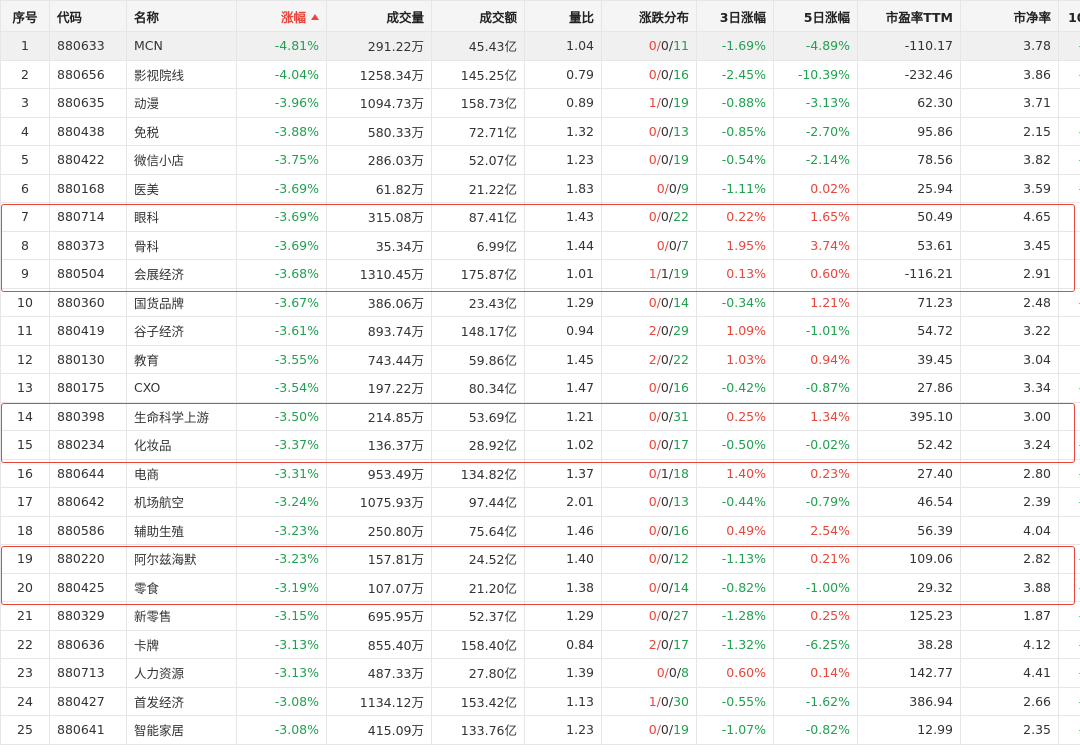  Describe the element at coordinates (735, 46) in the screenshot. I see `row-3day-change: -1.69%` at that location.